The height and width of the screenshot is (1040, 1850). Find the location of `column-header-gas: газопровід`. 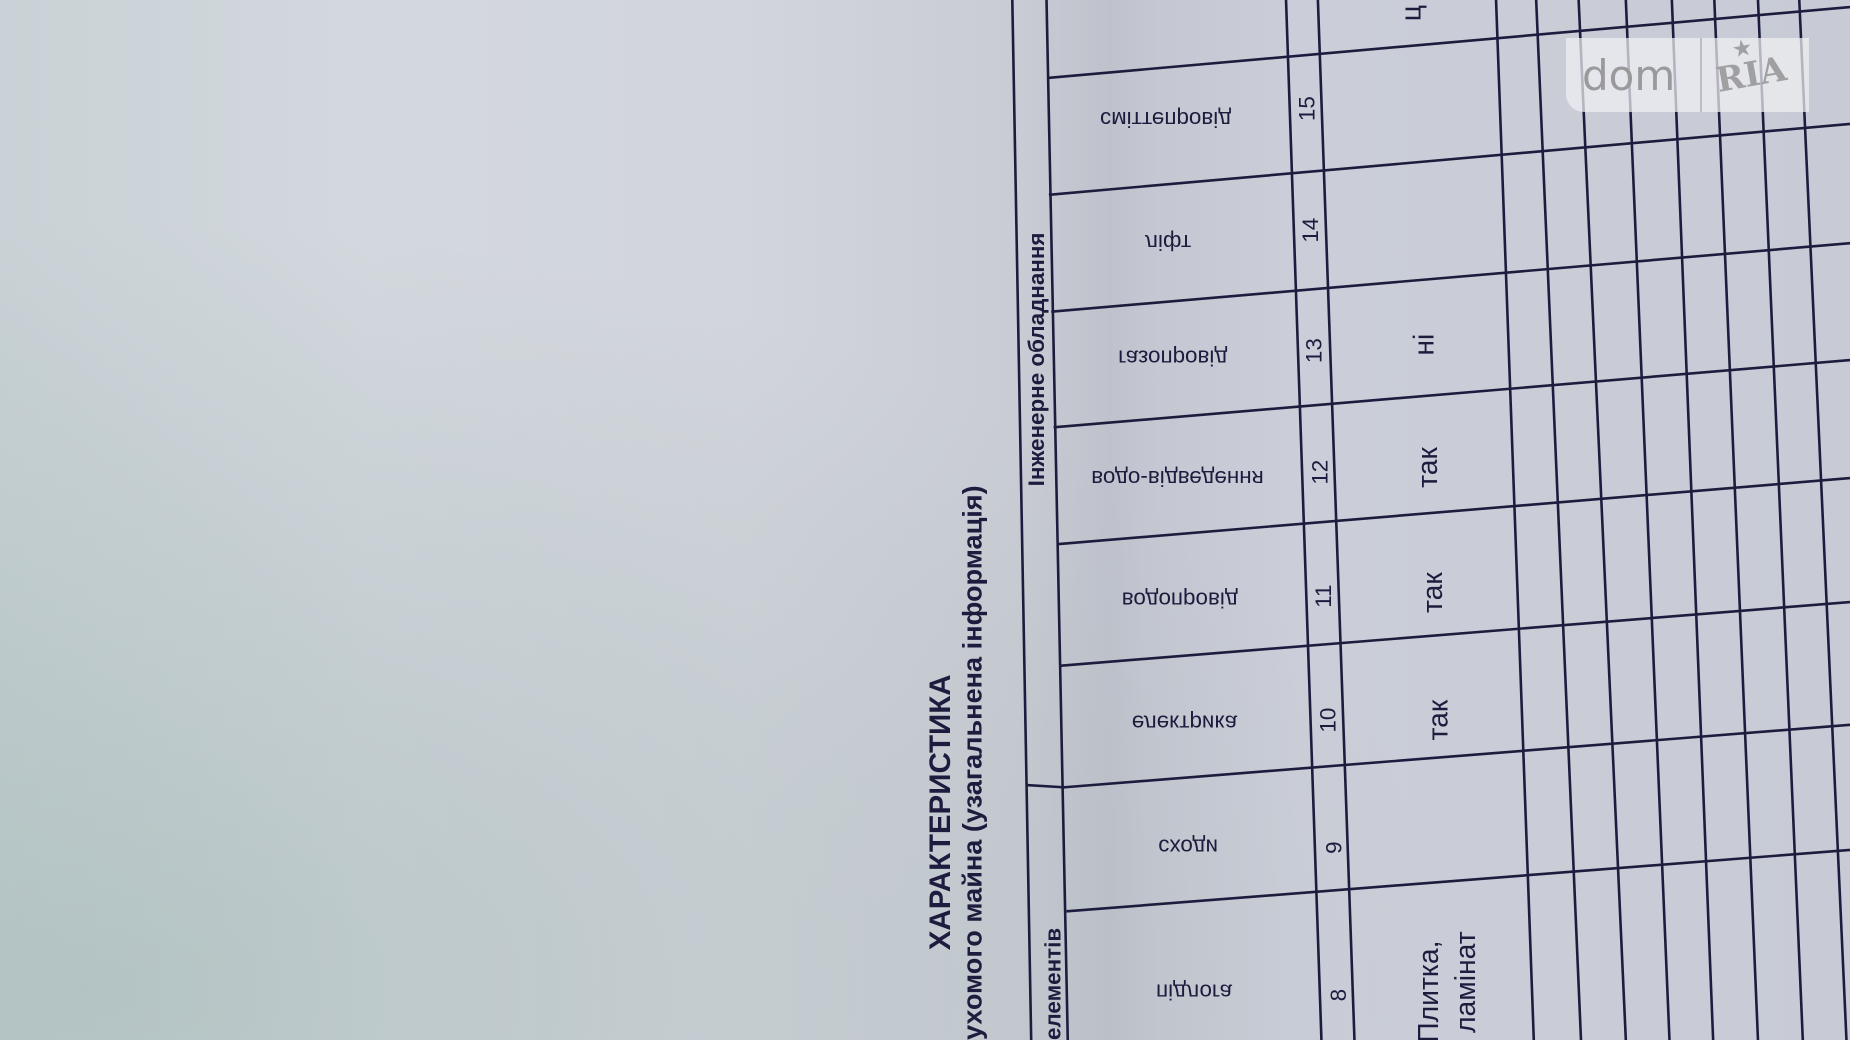

column-header-gas: газопровід is located at coordinates (1172, 358).